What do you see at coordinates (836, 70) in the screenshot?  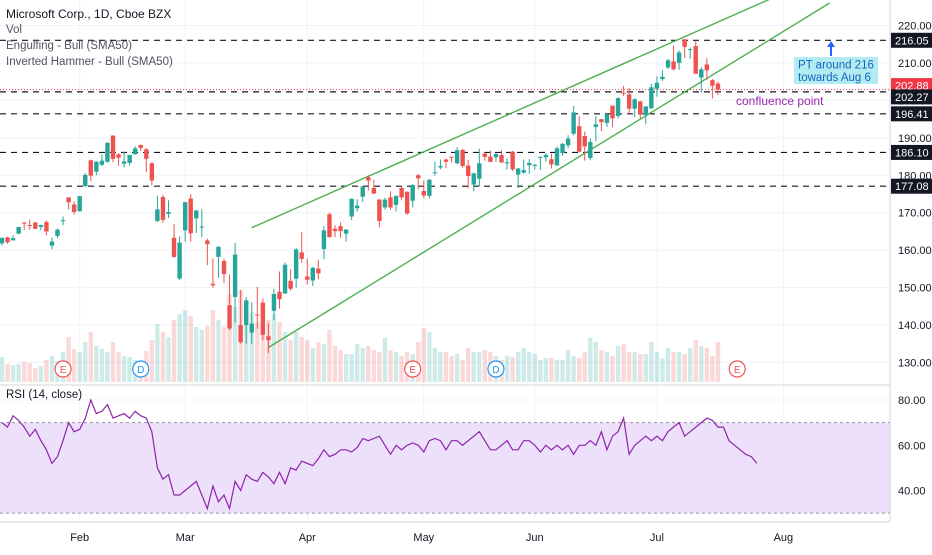 I see `price-target-callout` at bounding box center [836, 70].